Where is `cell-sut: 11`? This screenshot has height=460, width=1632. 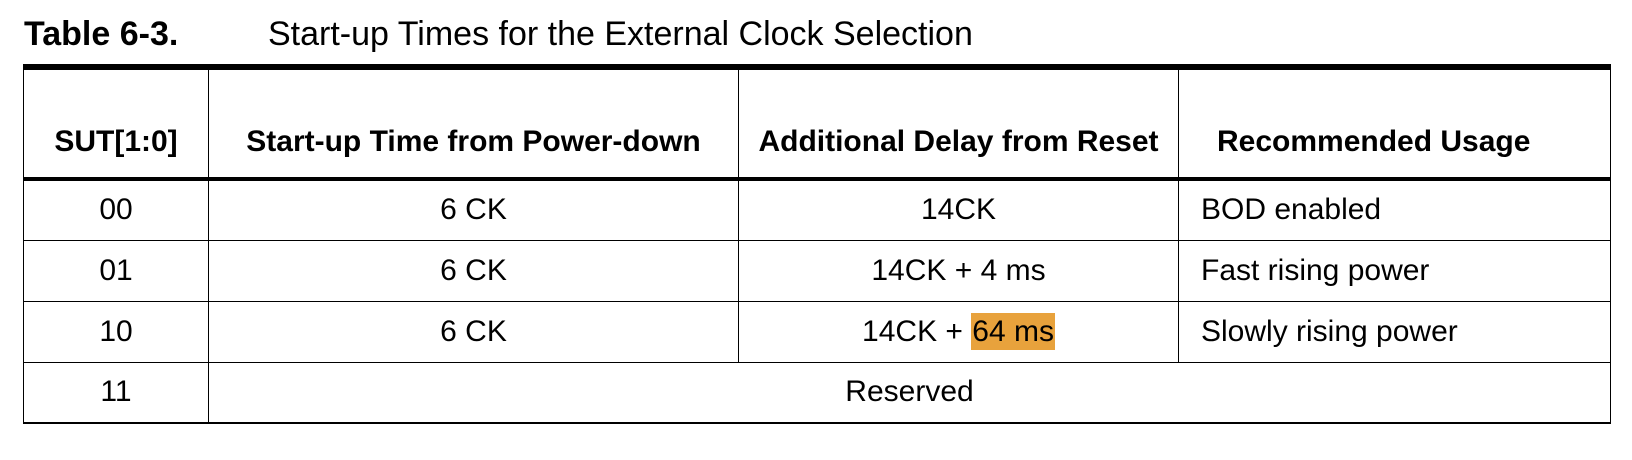
cell-sut: 11 is located at coordinates (116, 392).